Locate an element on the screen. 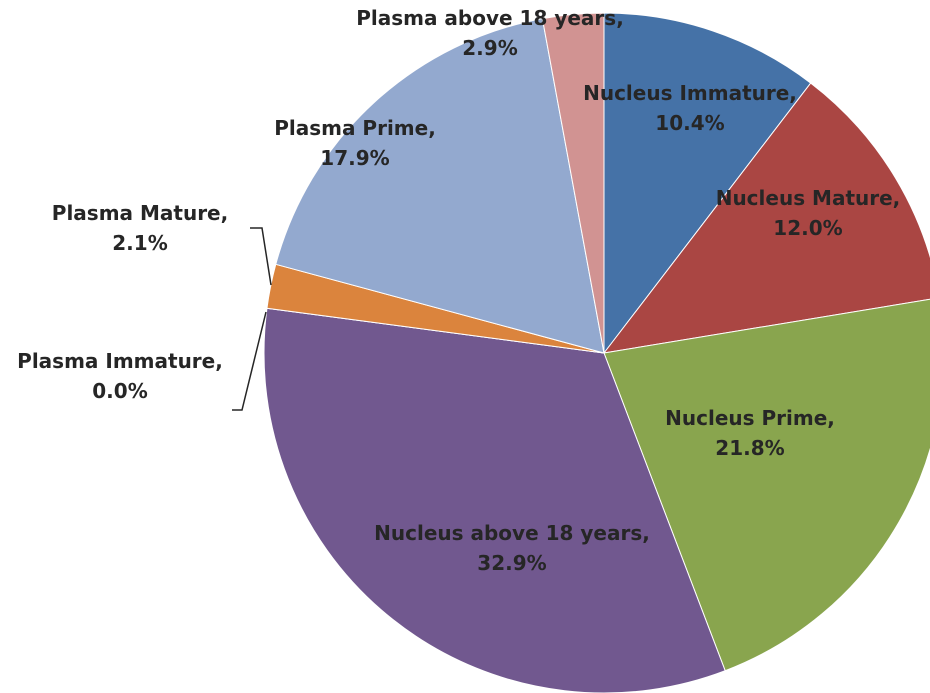 This screenshot has height=693, width=930. label-name: Nucleus Mature, is located at coordinates (808, 198).